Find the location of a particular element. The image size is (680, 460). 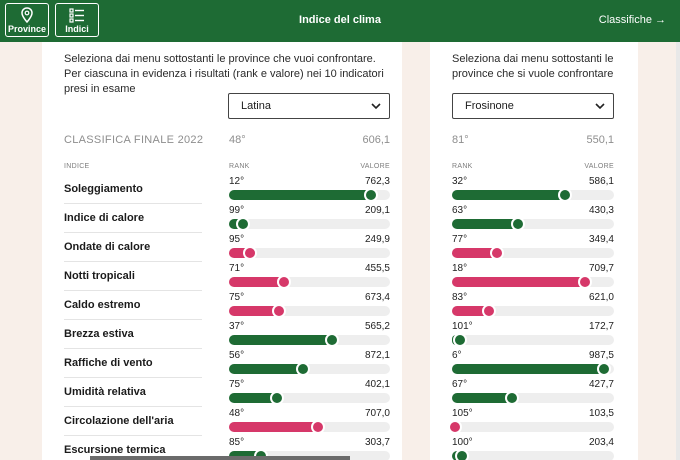

province-label: Province is located at coordinates (27, 29).